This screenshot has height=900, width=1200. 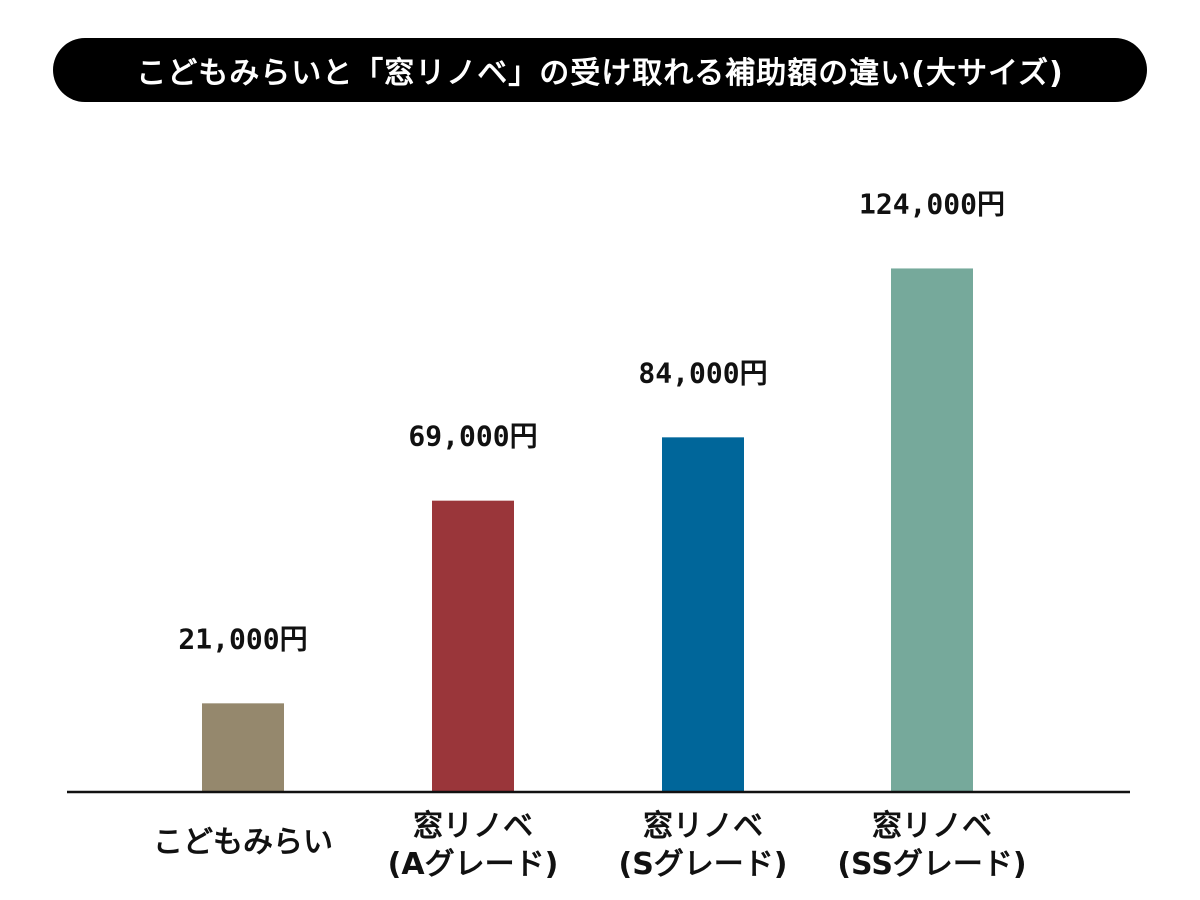 What do you see at coordinates (473, 826) in the screenshot?
I see `category-label-1-0: 窓リノベ` at bounding box center [473, 826].